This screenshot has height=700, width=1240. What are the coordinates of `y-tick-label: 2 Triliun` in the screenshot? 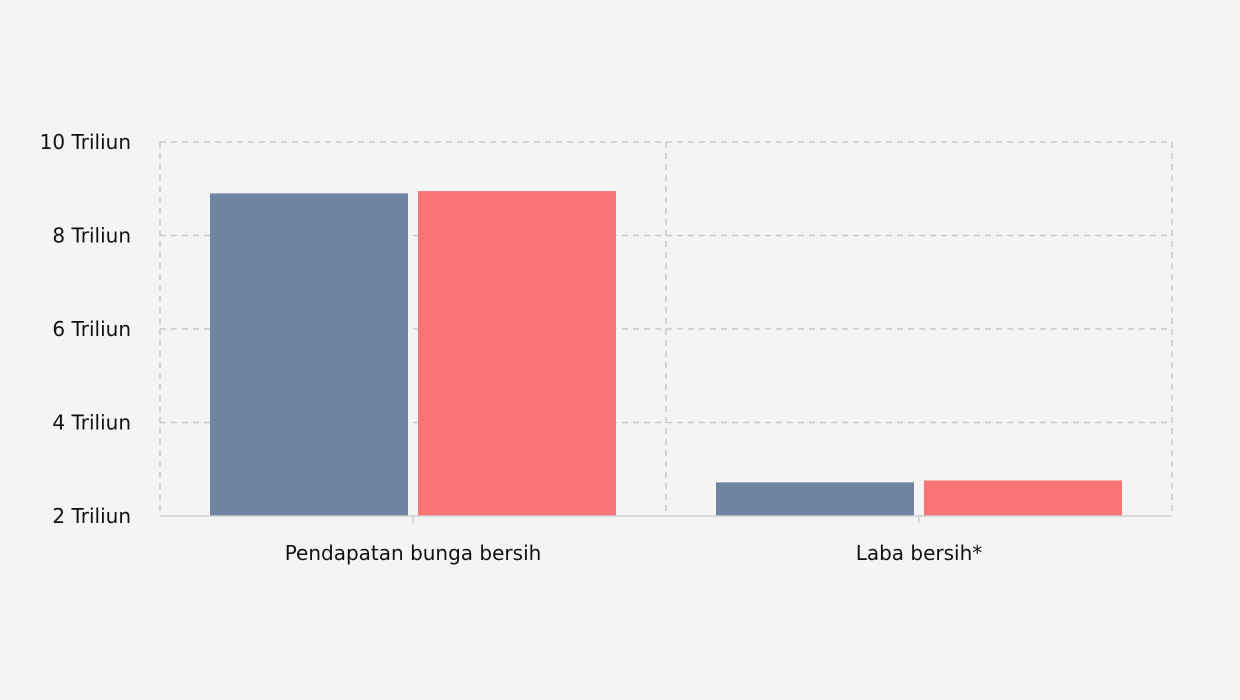 It's located at (91, 516).